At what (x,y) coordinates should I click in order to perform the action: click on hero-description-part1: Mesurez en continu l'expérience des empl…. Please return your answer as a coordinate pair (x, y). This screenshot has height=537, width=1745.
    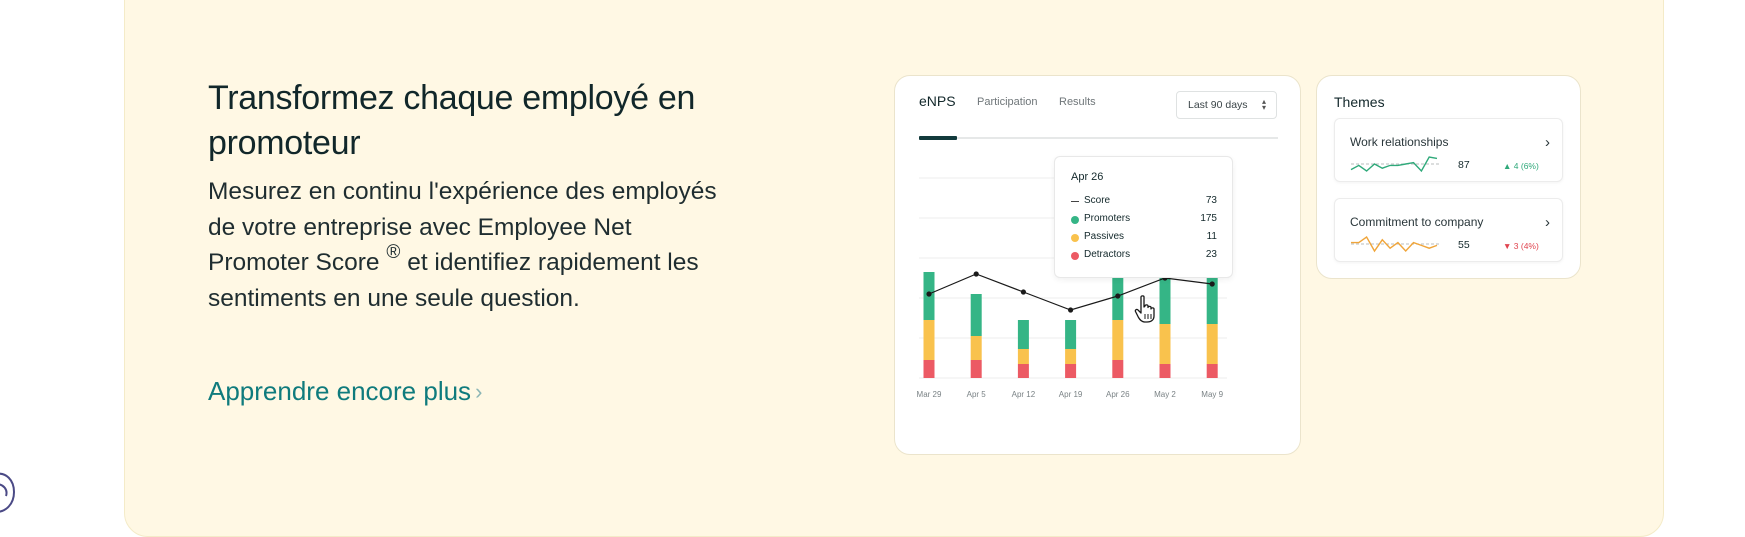
    Looking at the image, I should click on (462, 227).